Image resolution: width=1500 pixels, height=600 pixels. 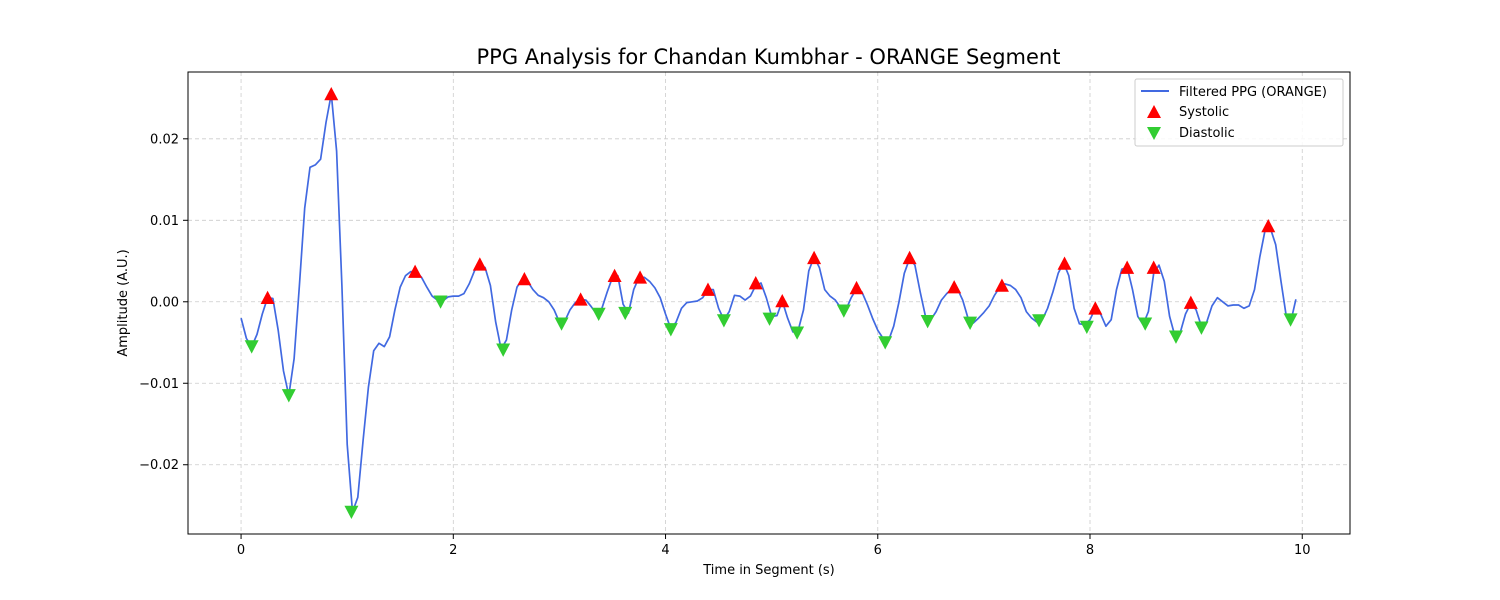 What do you see at coordinates (159, 465) in the screenshot?
I see `y-tick-label: −0.02` at bounding box center [159, 465].